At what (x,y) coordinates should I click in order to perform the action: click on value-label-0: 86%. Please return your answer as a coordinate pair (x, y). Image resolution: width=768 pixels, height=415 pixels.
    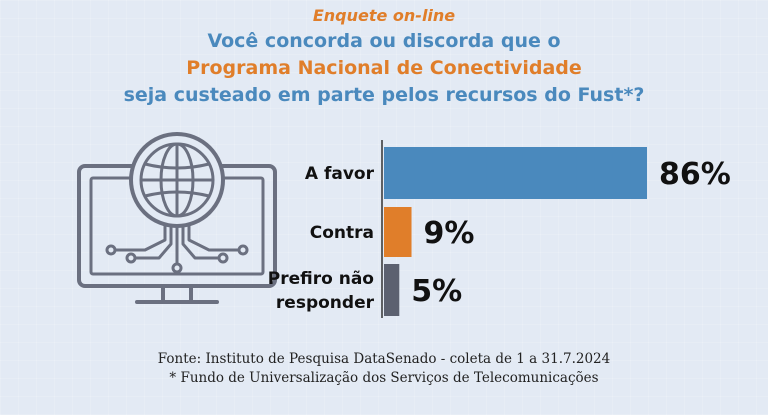
    Looking at the image, I should click on (695, 174).